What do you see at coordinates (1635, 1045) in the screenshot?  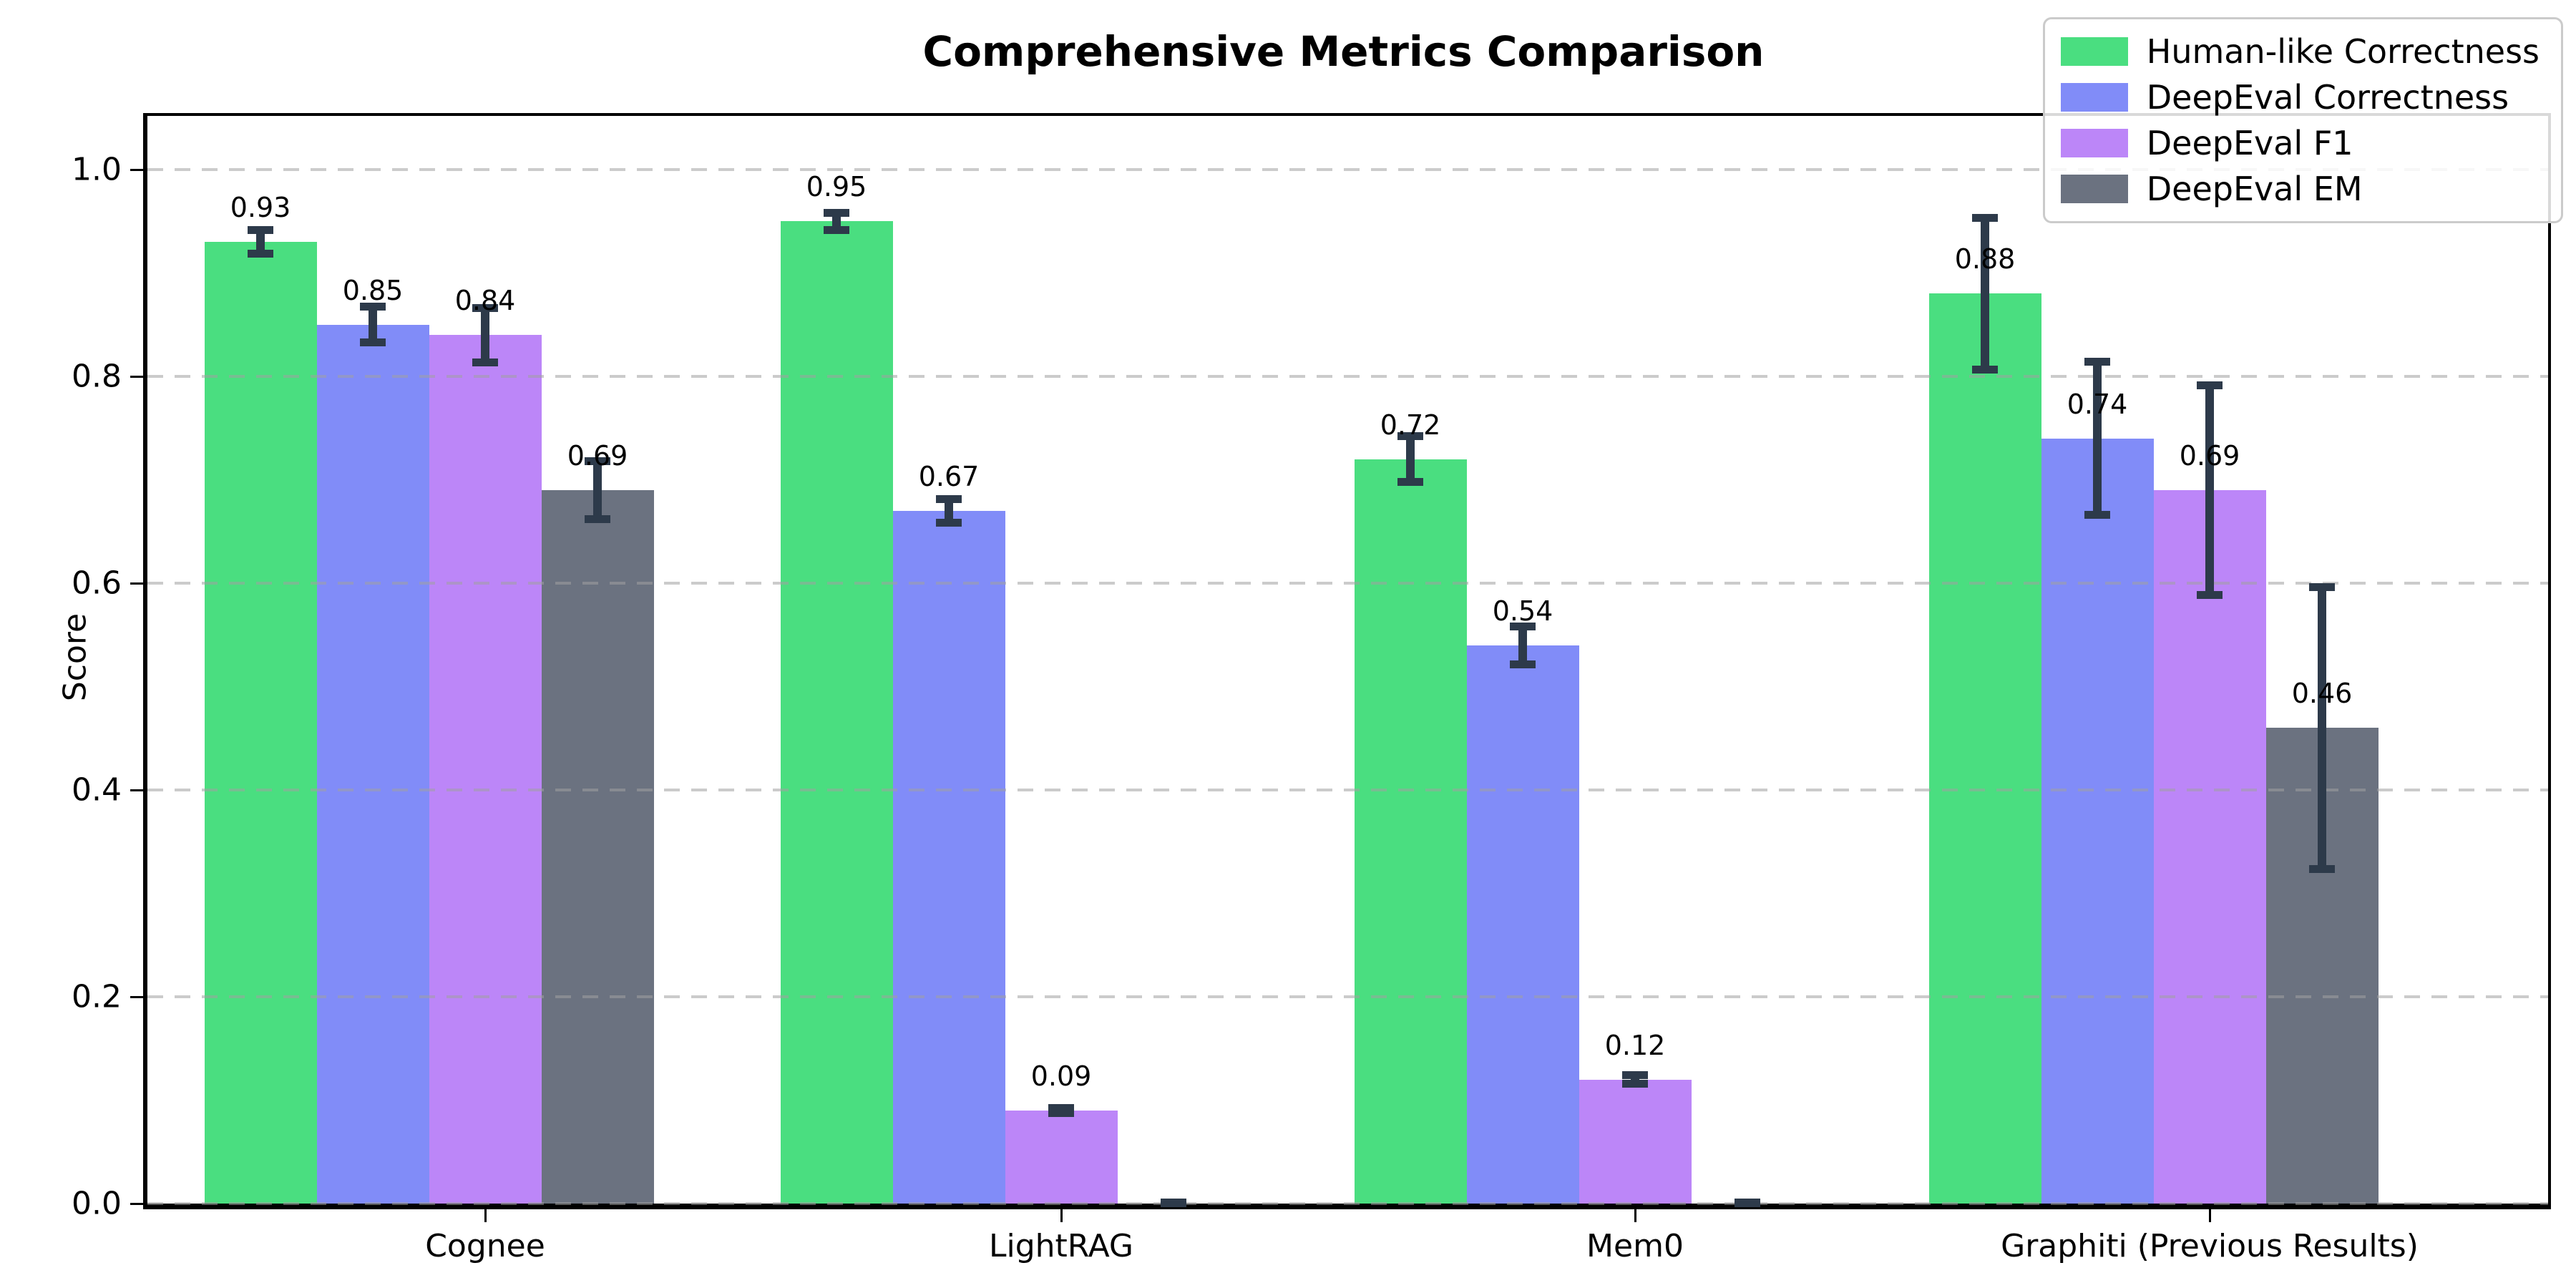 I see `bar-value-label: 0.12` at bounding box center [1635, 1045].